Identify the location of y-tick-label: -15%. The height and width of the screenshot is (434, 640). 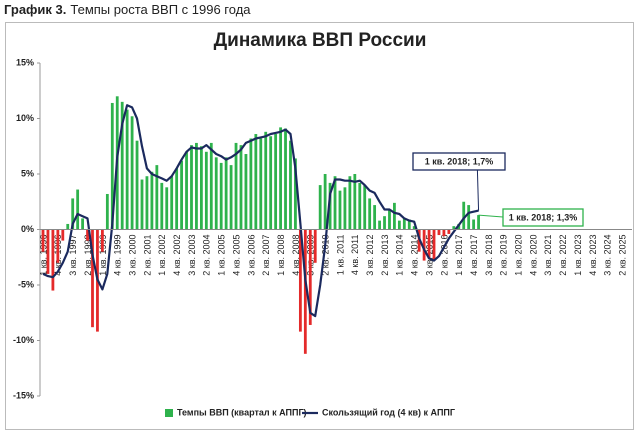
(23, 395).